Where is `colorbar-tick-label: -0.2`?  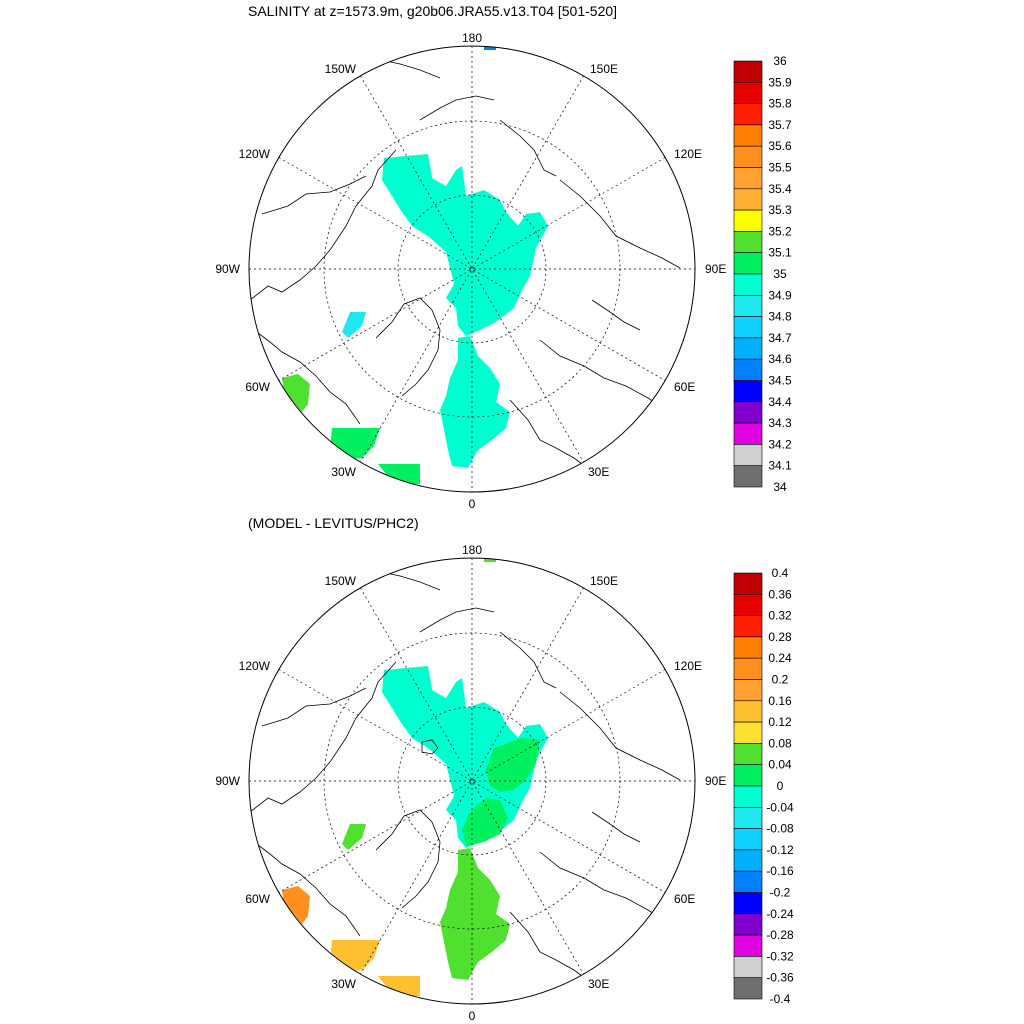
colorbar-tick-label: -0.2 is located at coordinates (780, 893).